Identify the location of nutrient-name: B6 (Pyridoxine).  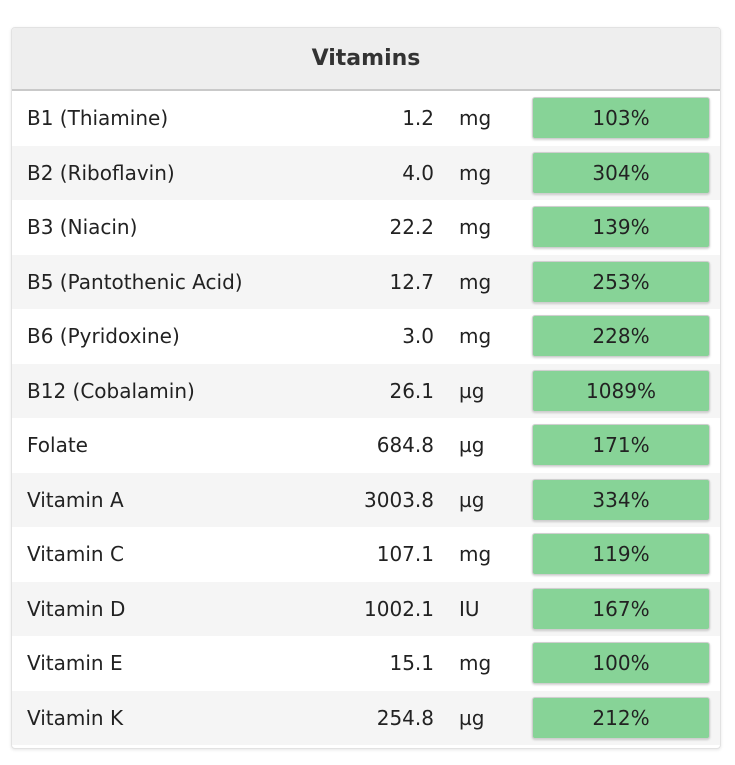
(103, 336).